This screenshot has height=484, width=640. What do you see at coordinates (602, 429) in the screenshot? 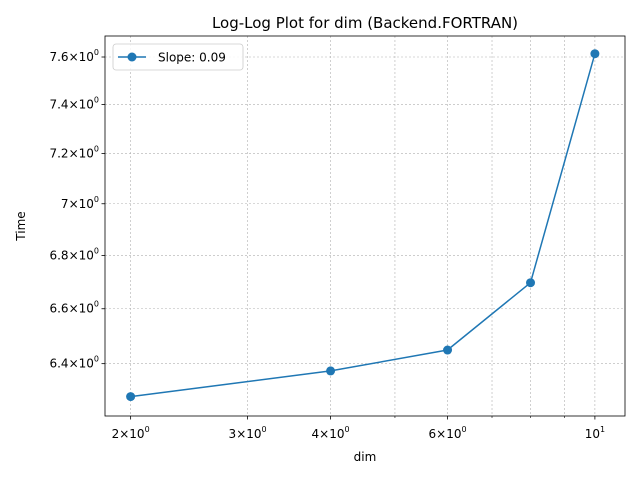
I see `tick-label-exponent: 1` at bounding box center [602, 429].